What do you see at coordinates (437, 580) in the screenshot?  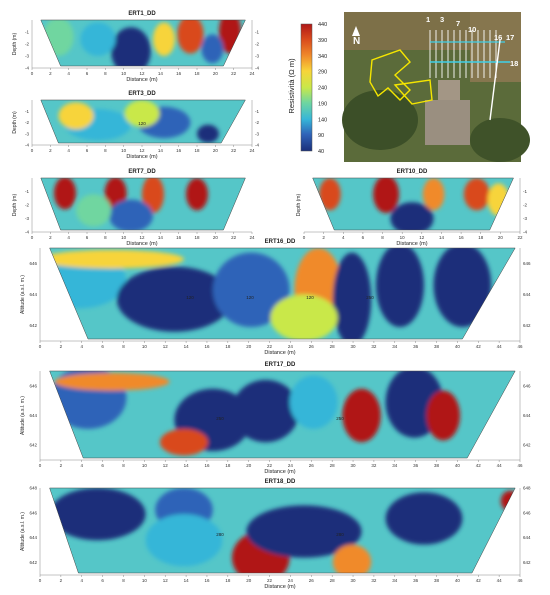 I see `x-tick-label: 38` at bounding box center [437, 580].